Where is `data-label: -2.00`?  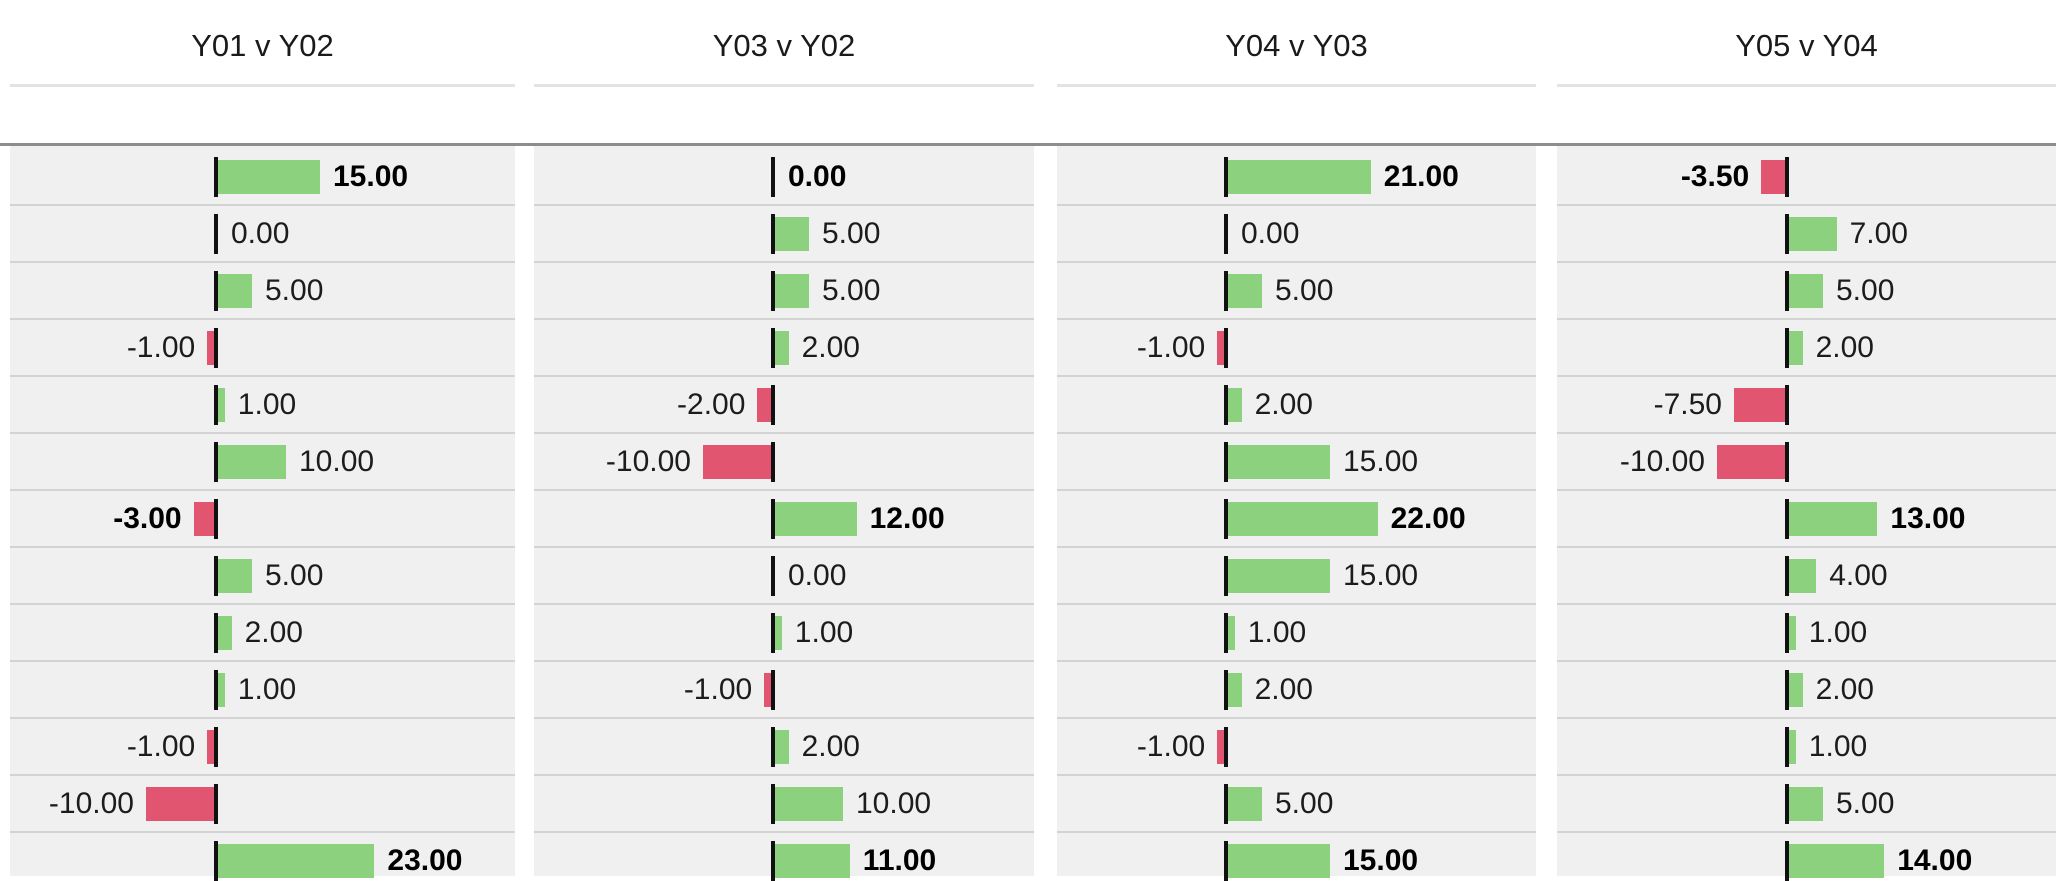 data-label: -2.00 is located at coordinates (711, 404).